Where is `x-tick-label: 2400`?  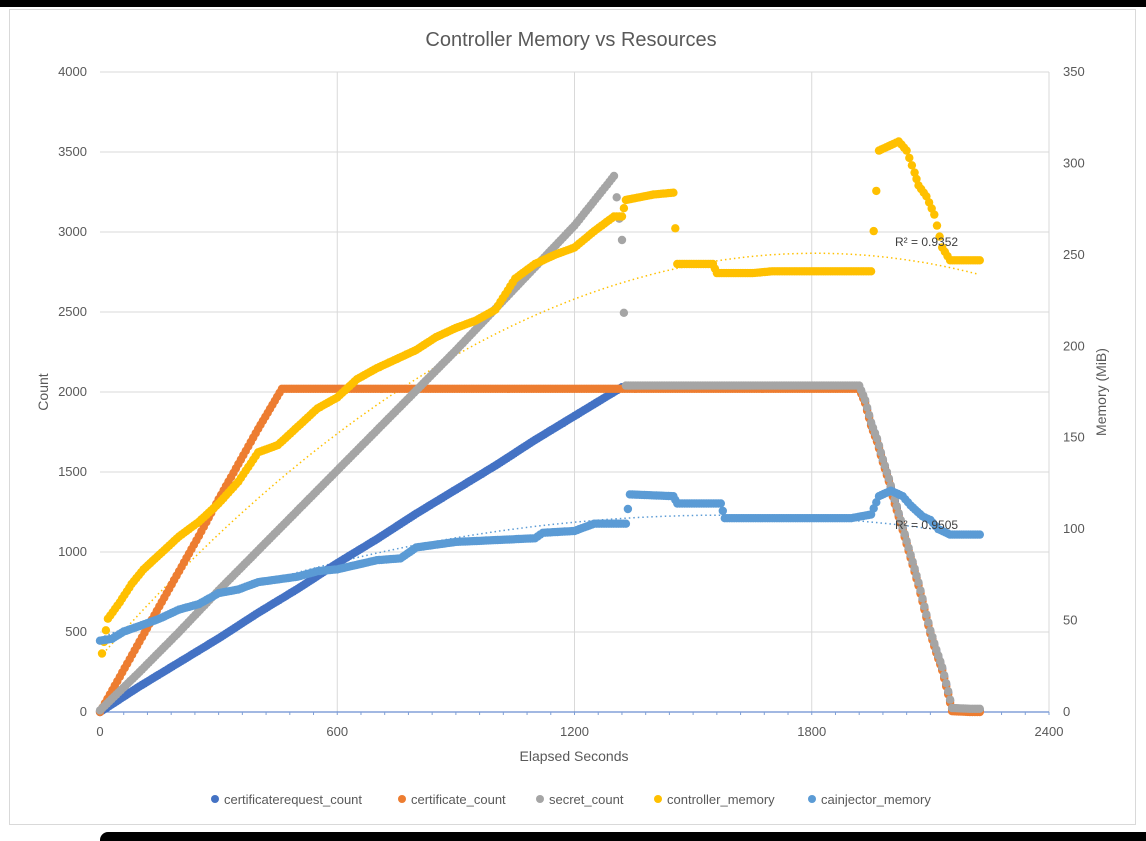 x-tick-label: 2400 is located at coordinates (1049, 731).